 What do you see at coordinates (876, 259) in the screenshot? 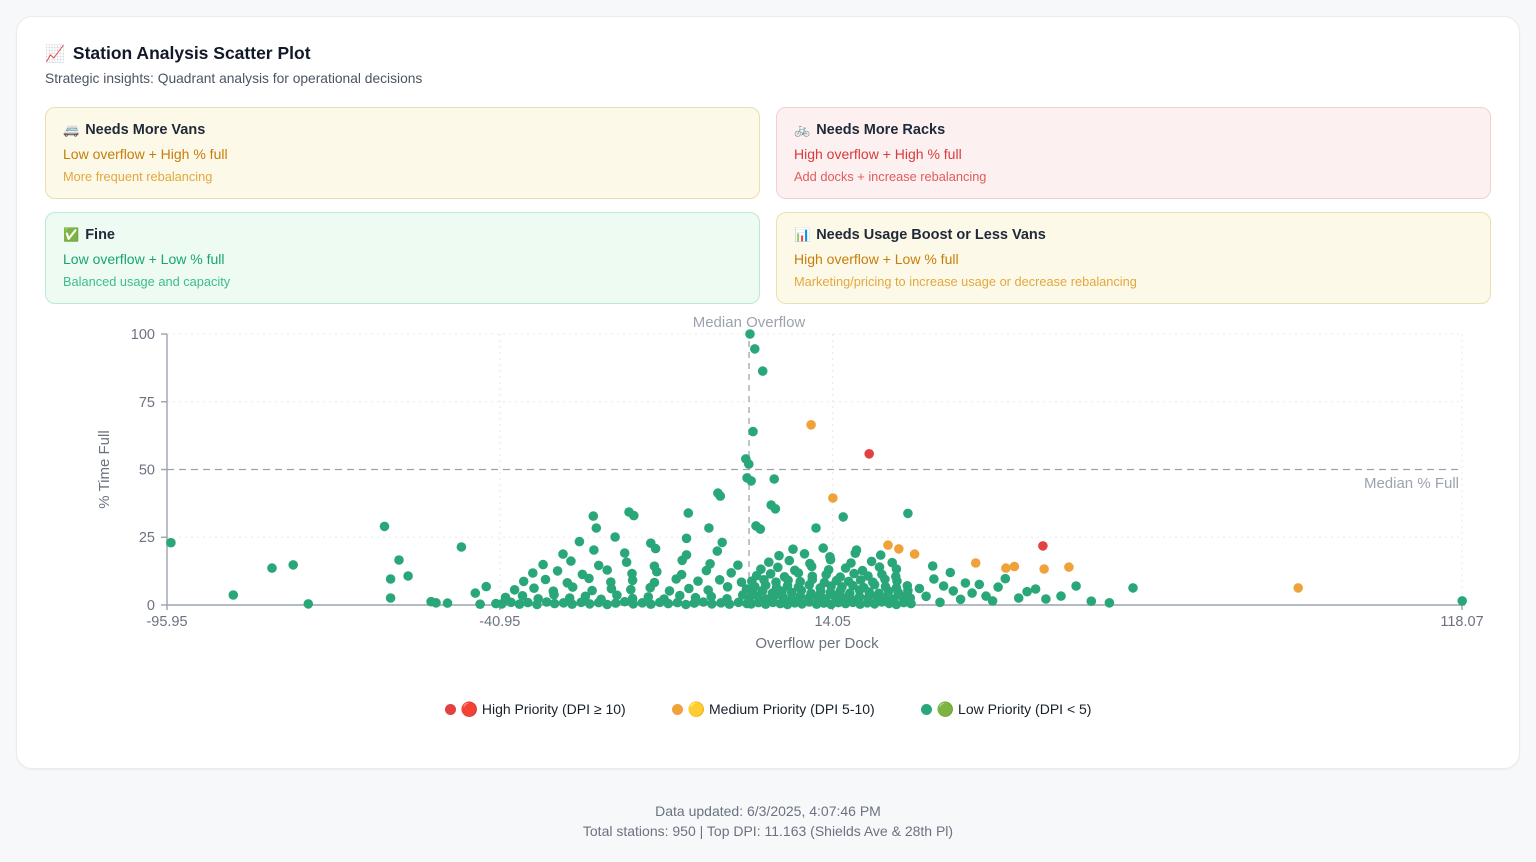
I see `quadrant-condition: High overflow + Low % full` at bounding box center [876, 259].